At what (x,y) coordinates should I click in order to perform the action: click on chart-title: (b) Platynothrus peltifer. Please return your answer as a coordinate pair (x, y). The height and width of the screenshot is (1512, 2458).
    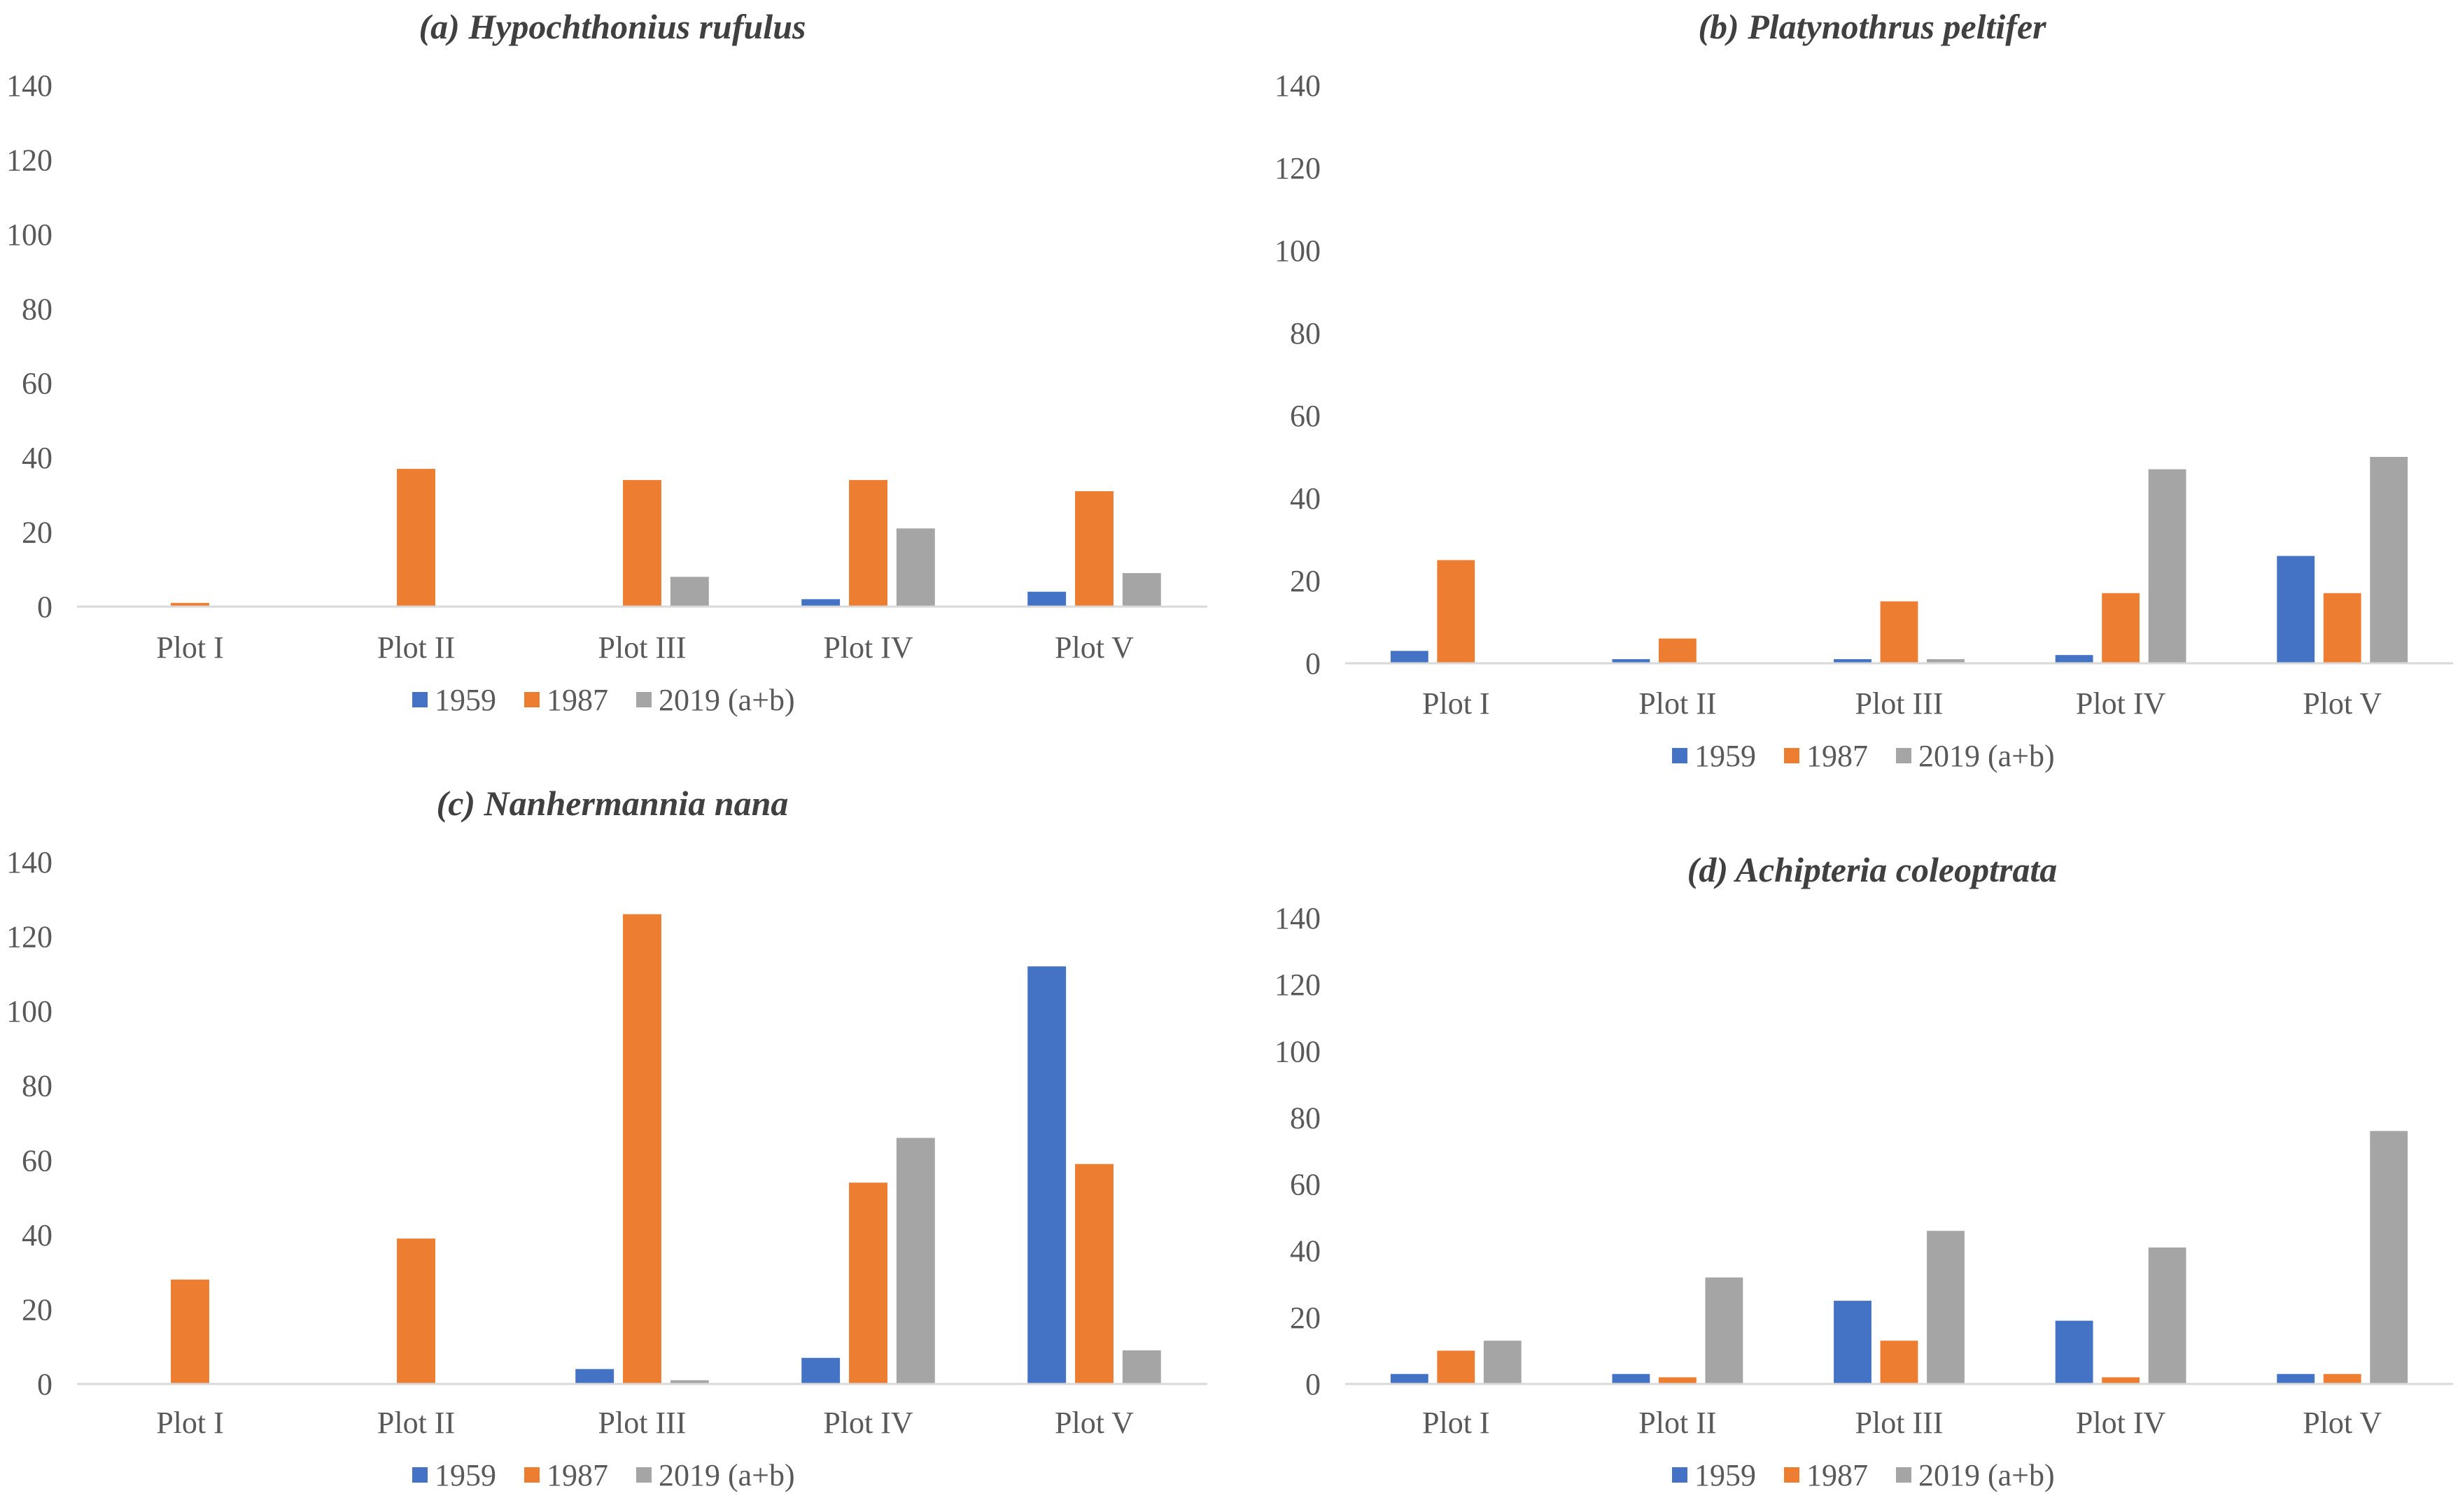
    Looking at the image, I should click on (1872, 26).